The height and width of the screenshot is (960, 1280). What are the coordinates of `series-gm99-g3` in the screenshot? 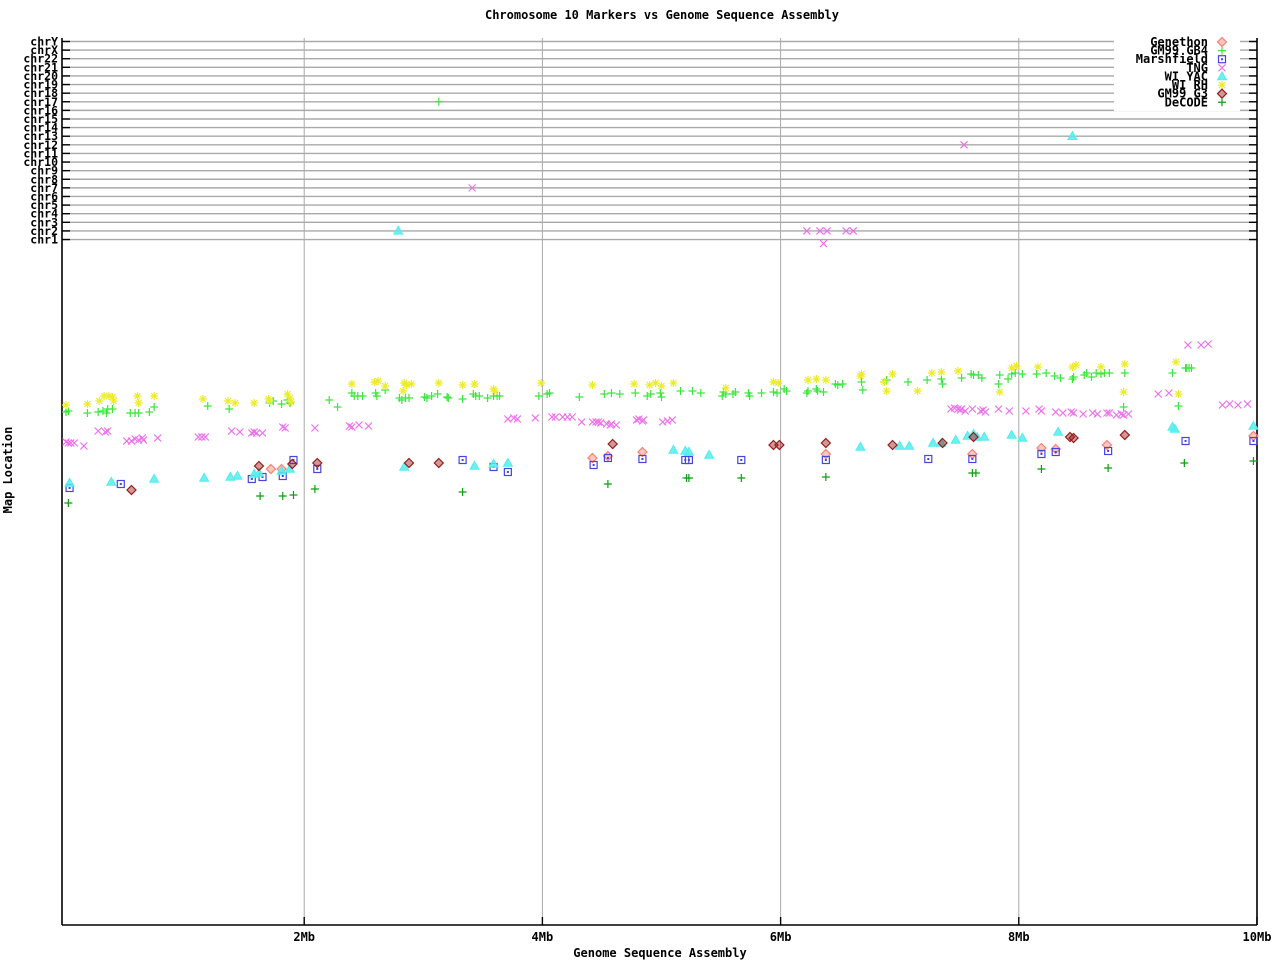 It's located at (628, 462).